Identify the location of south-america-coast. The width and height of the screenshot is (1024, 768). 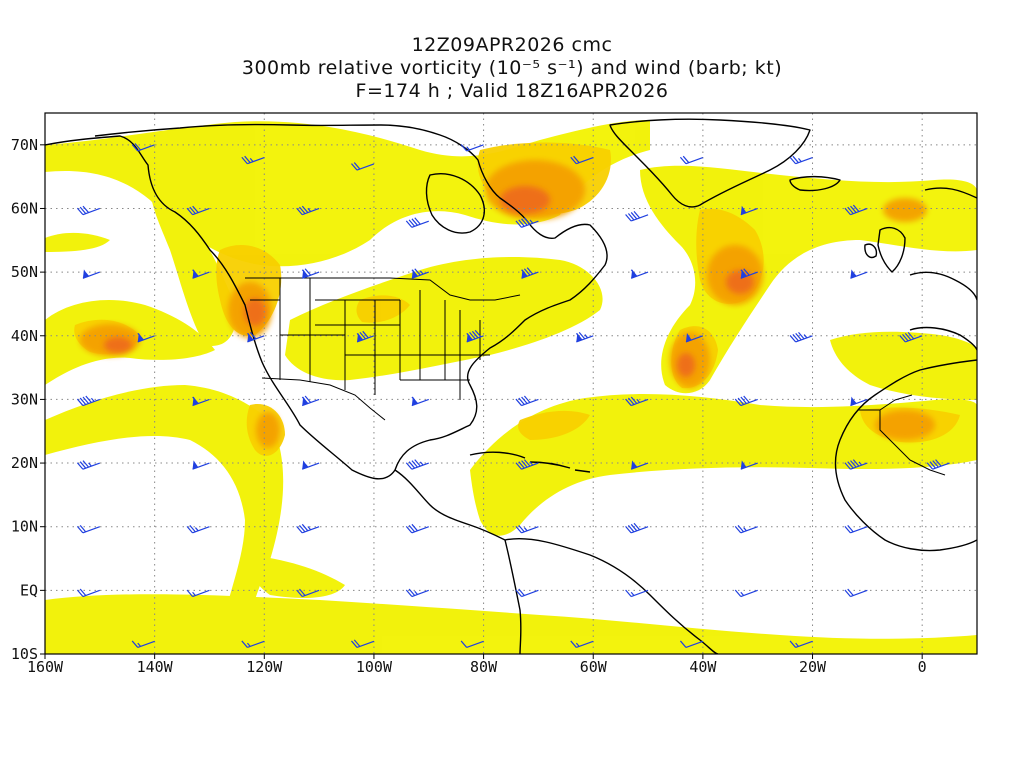
(611, 595).